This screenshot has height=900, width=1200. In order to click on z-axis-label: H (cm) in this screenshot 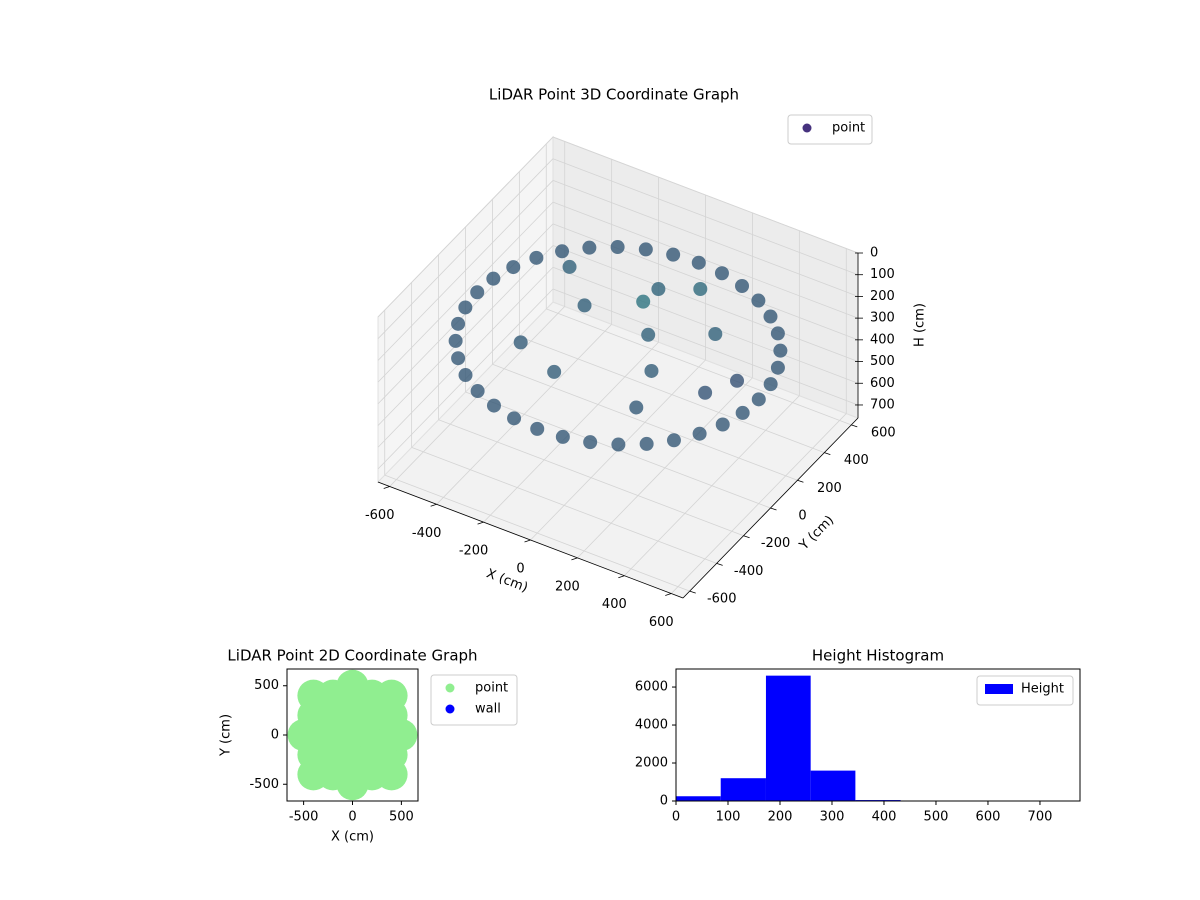, I will do `click(920, 325)`.